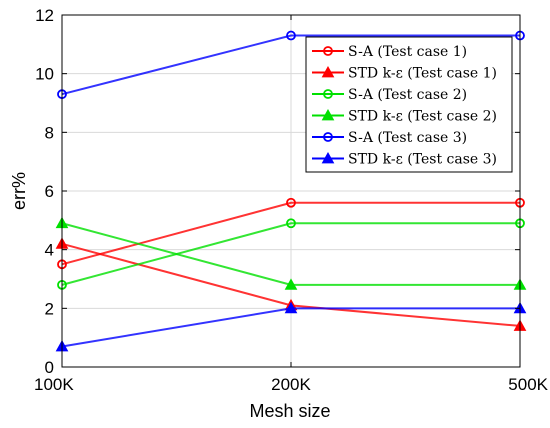  Describe the element at coordinates (407, 95) in the screenshot. I see `legend-label: S-A (Test case 2)` at that location.